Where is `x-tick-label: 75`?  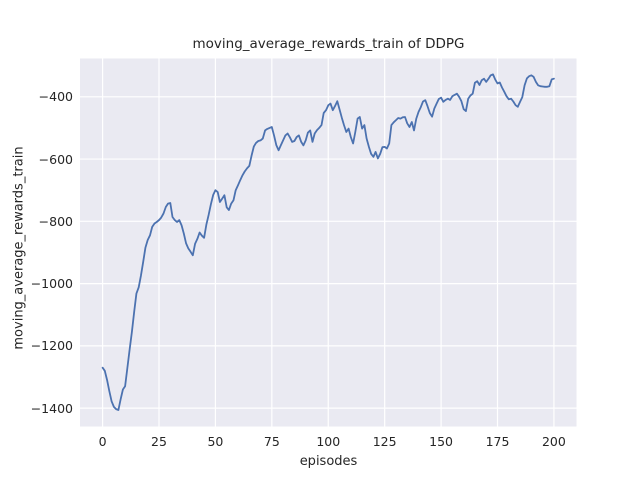 x-tick-label: 75 is located at coordinates (271, 441).